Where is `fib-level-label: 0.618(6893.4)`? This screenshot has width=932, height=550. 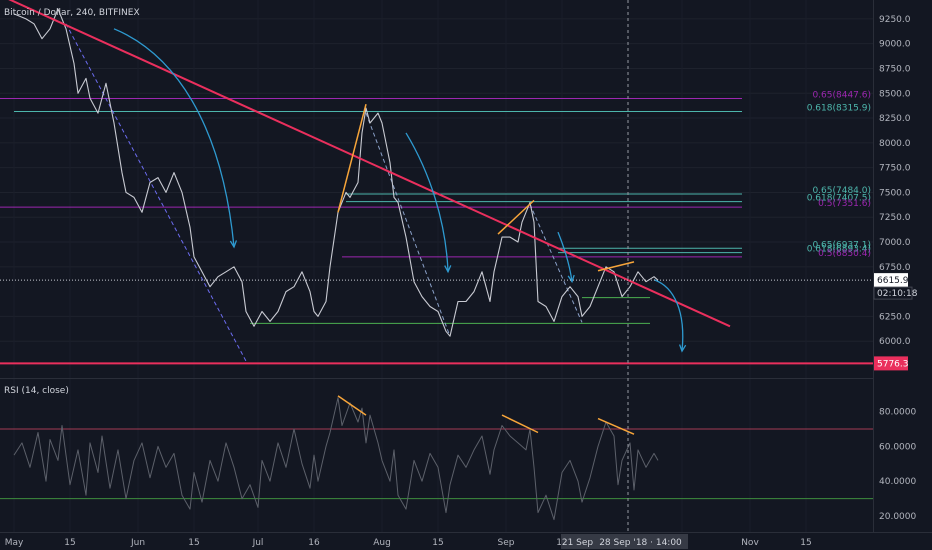 fib-level-label: 0.618(6893.4) is located at coordinates (839, 250).